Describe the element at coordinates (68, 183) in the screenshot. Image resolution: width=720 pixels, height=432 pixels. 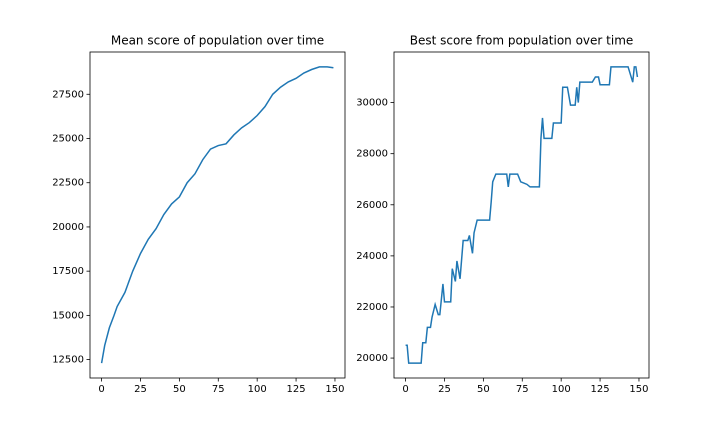
I see `y-tick-label: 22500` at that location.